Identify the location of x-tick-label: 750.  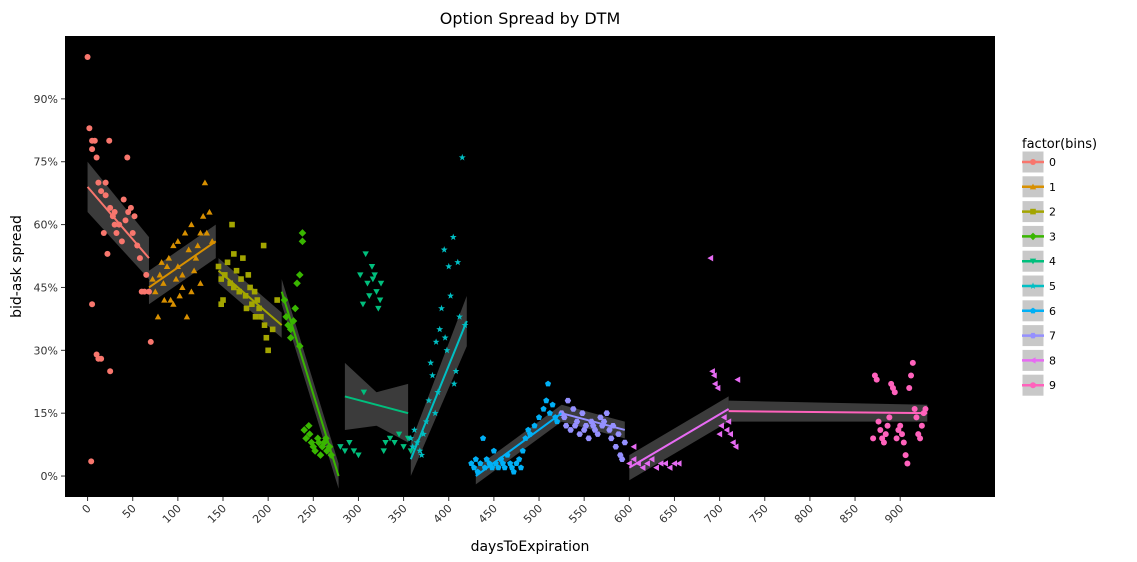
(759, 514).